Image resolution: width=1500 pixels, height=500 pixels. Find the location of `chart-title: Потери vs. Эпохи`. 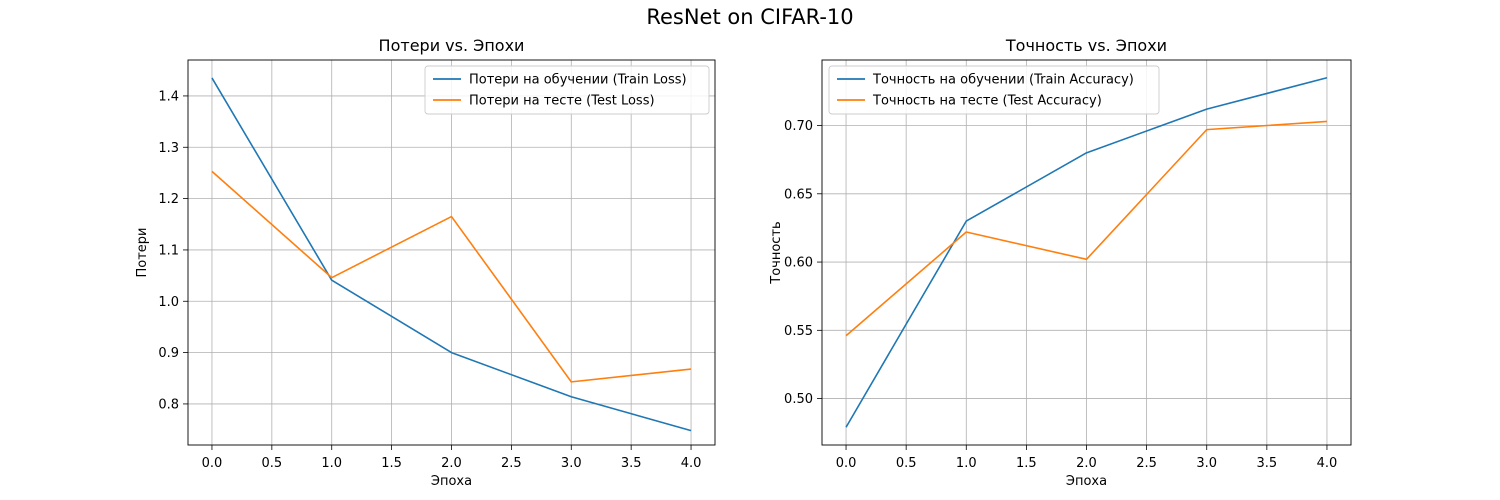

chart-title: Потери vs. Эпохи is located at coordinates (452, 45).